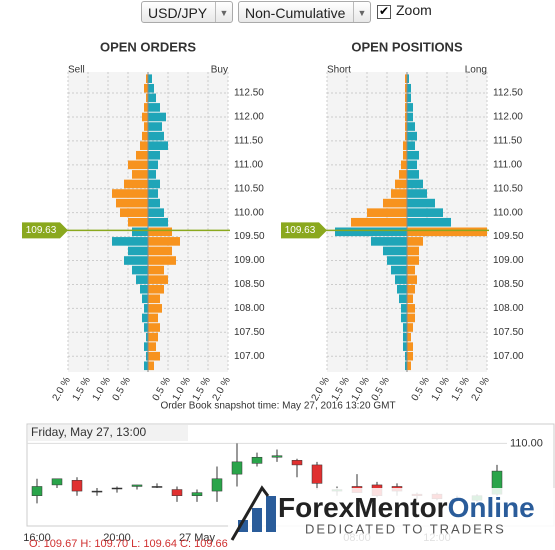 This screenshot has width=555, height=550. I want to click on y-tick-label: 108.00, so click(249, 308).